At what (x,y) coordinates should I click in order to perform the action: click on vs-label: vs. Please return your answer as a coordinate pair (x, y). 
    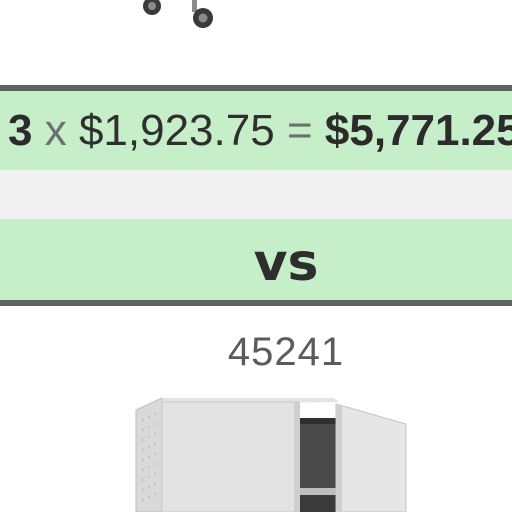
    Looking at the image, I should click on (286, 263).